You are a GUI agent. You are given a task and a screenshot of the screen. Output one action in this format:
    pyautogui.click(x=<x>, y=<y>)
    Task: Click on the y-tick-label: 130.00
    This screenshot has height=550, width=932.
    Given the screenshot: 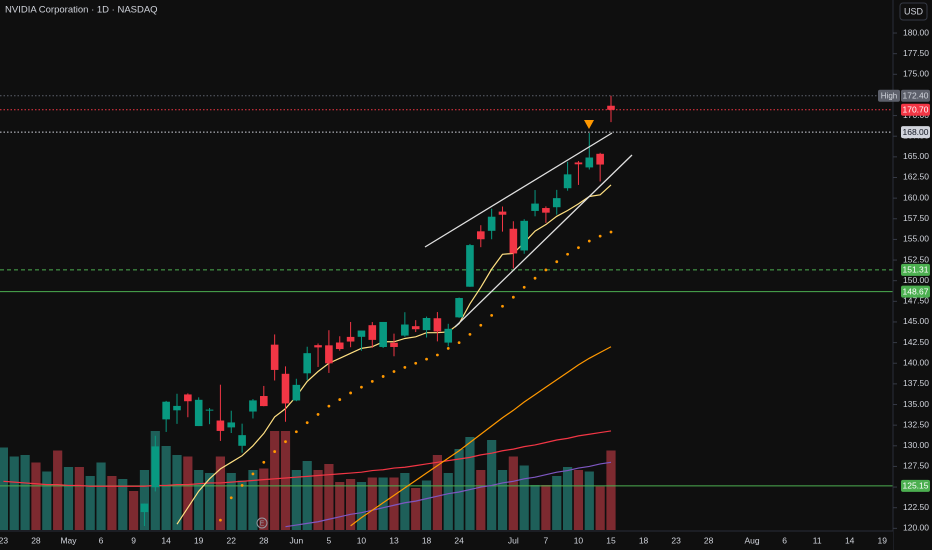 What is the action you would take?
    pyautogui.click(x=916, y=445)
    